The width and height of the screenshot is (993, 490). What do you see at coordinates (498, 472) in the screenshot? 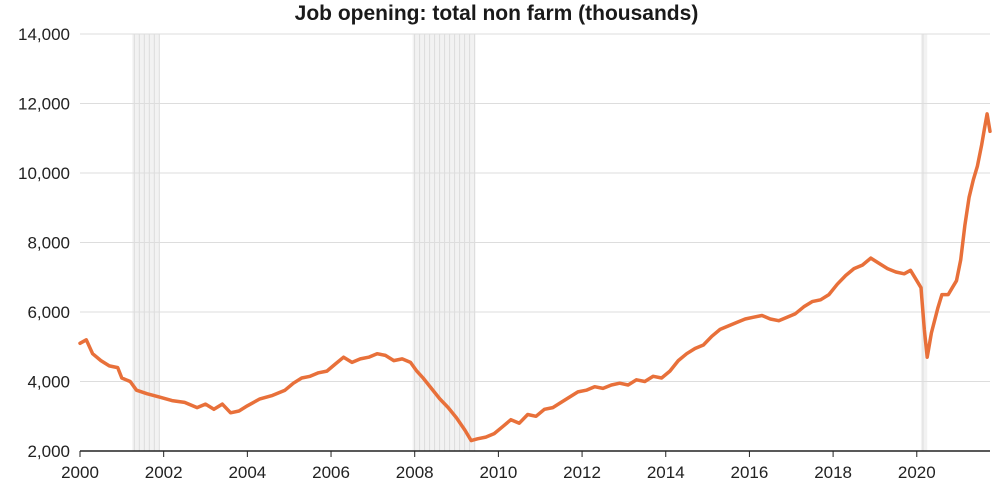
I see `x-tick-label-5: 2010` at bounding box center [498, 472].